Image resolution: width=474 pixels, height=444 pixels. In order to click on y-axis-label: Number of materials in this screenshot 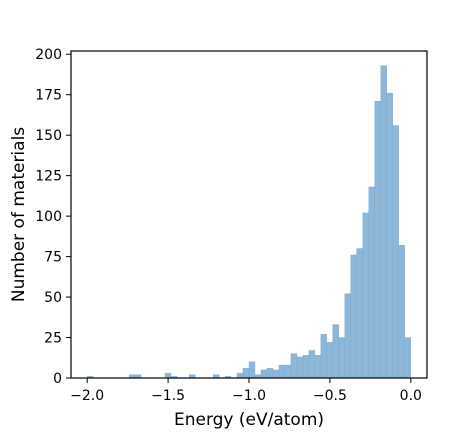, I will do `click(19, 214)`.